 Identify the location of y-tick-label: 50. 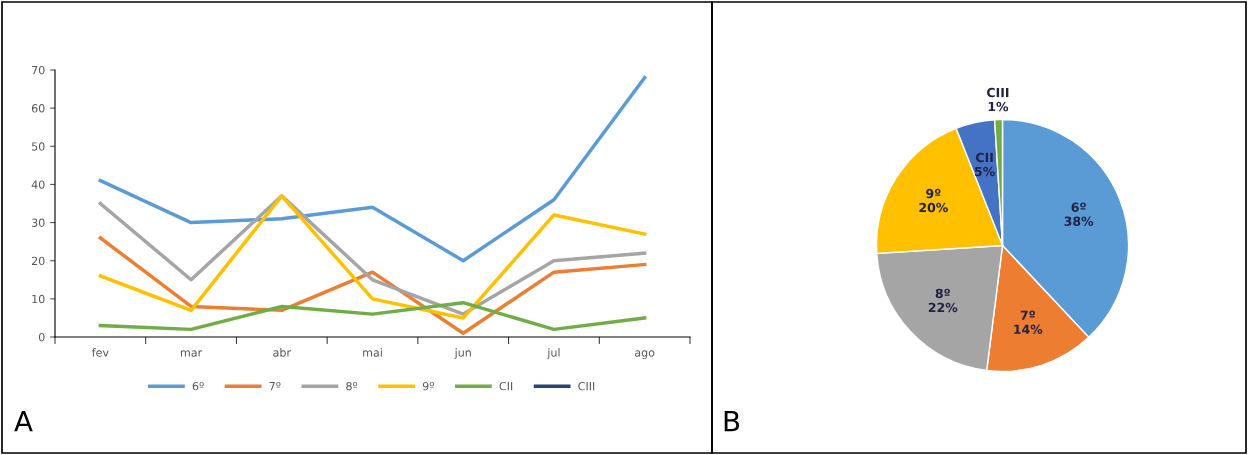
(38, 146).